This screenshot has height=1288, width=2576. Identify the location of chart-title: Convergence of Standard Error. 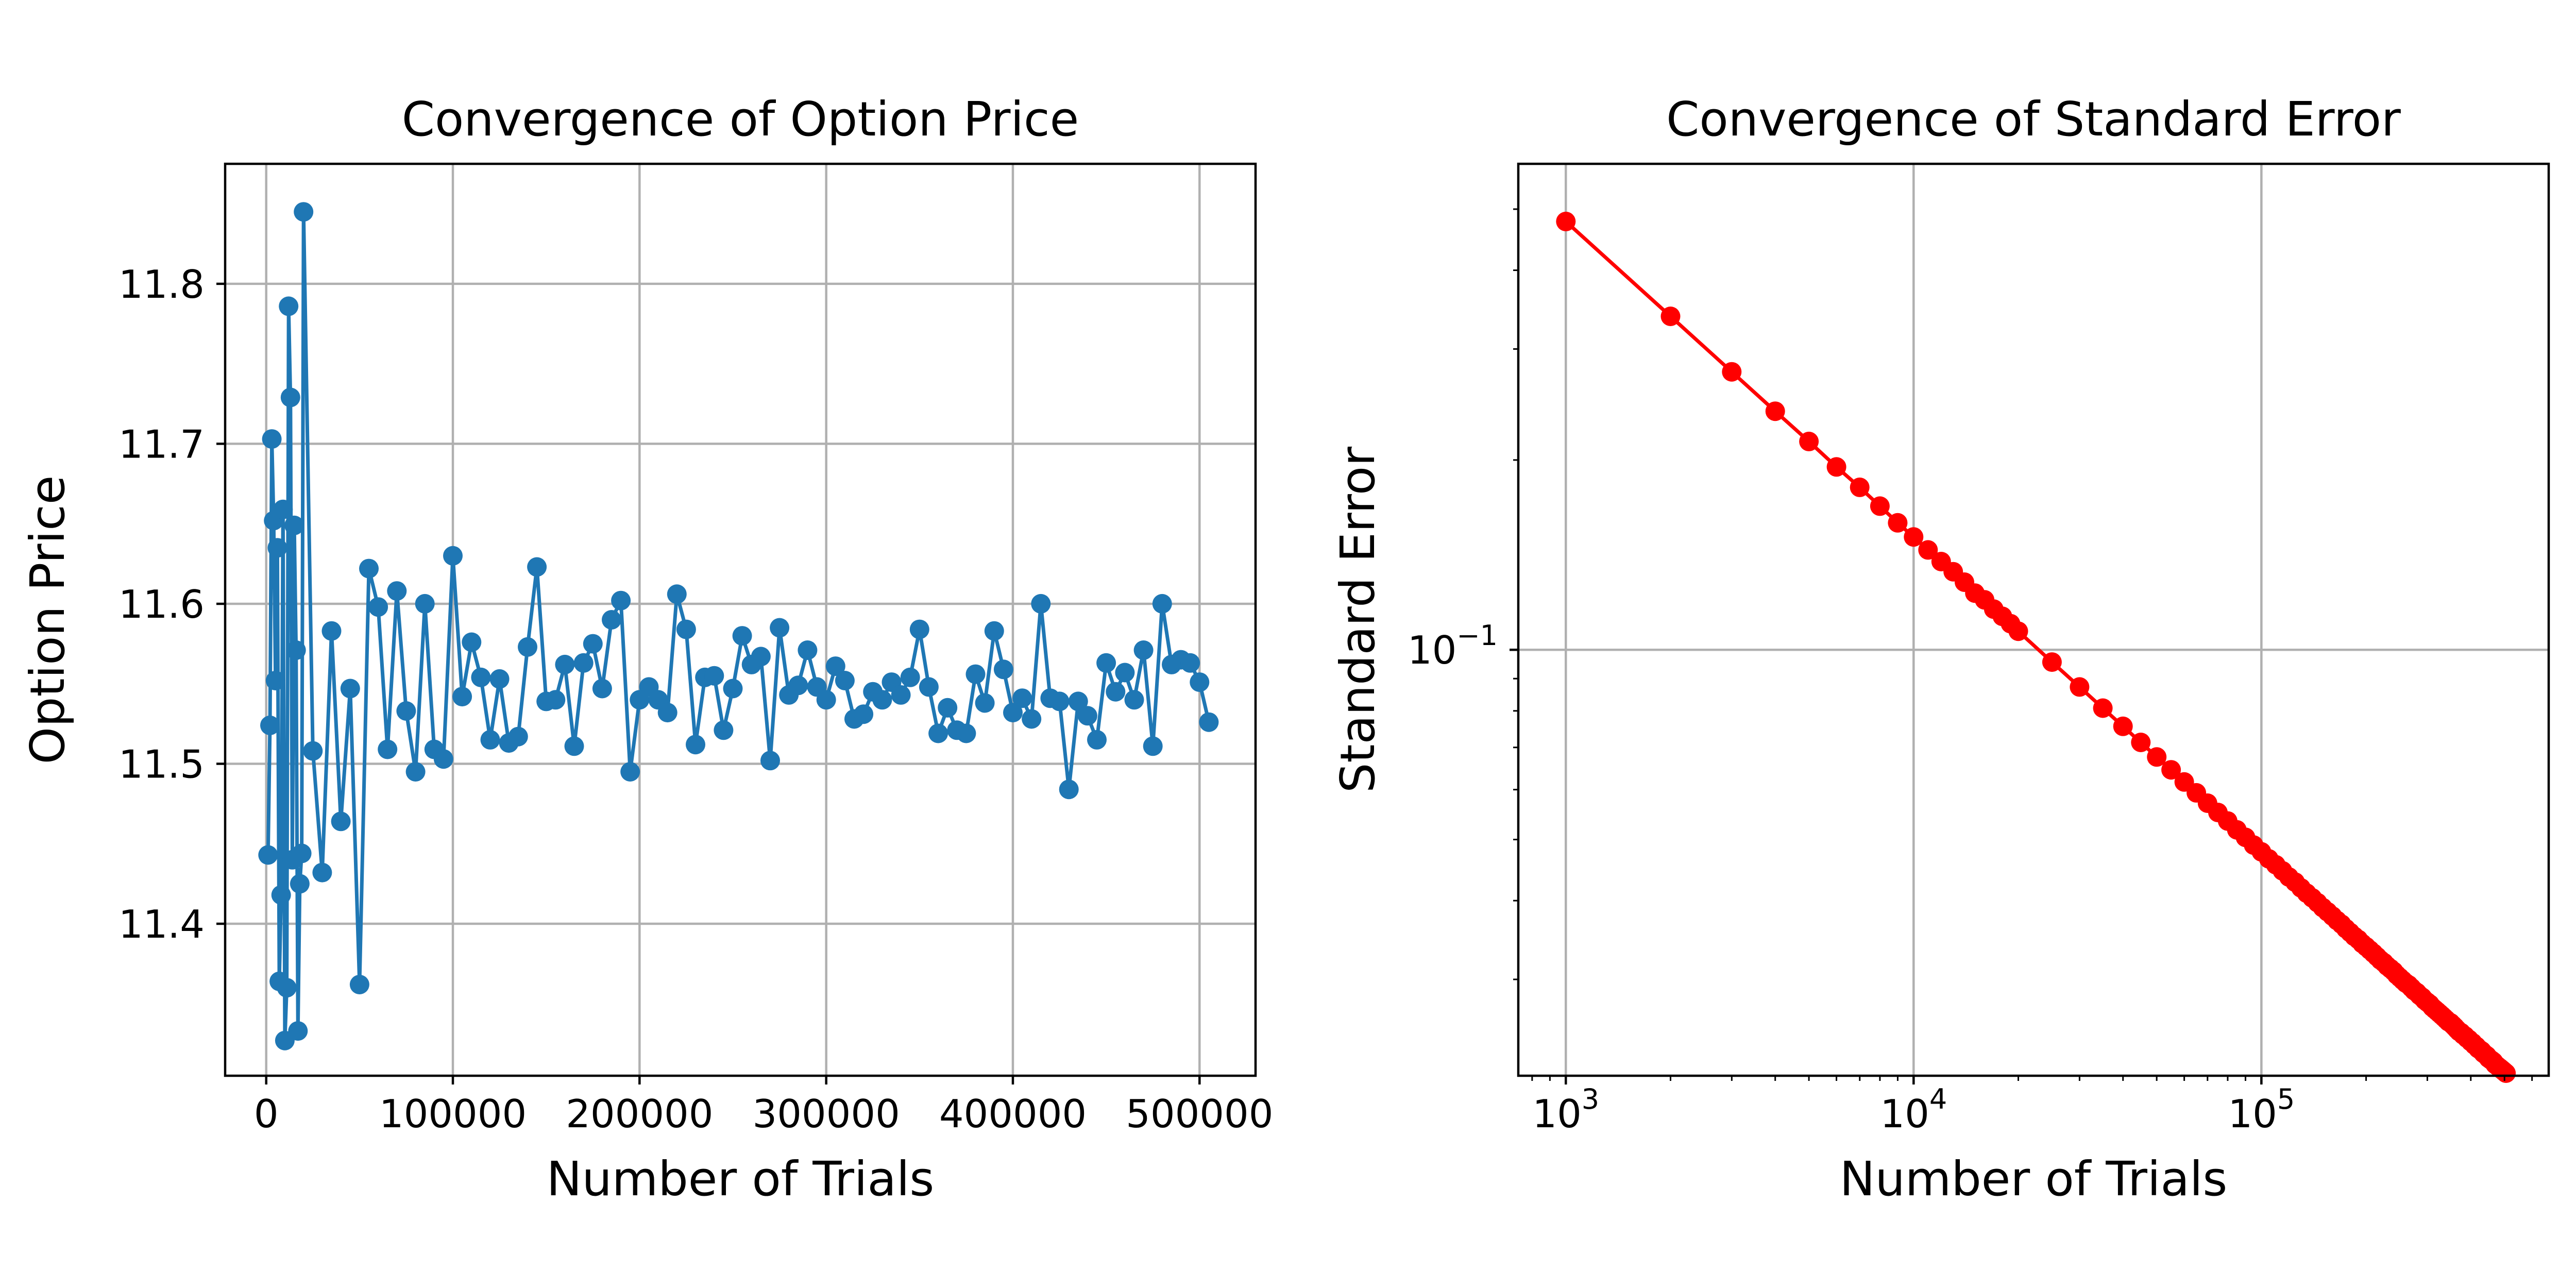
(2033, 119).